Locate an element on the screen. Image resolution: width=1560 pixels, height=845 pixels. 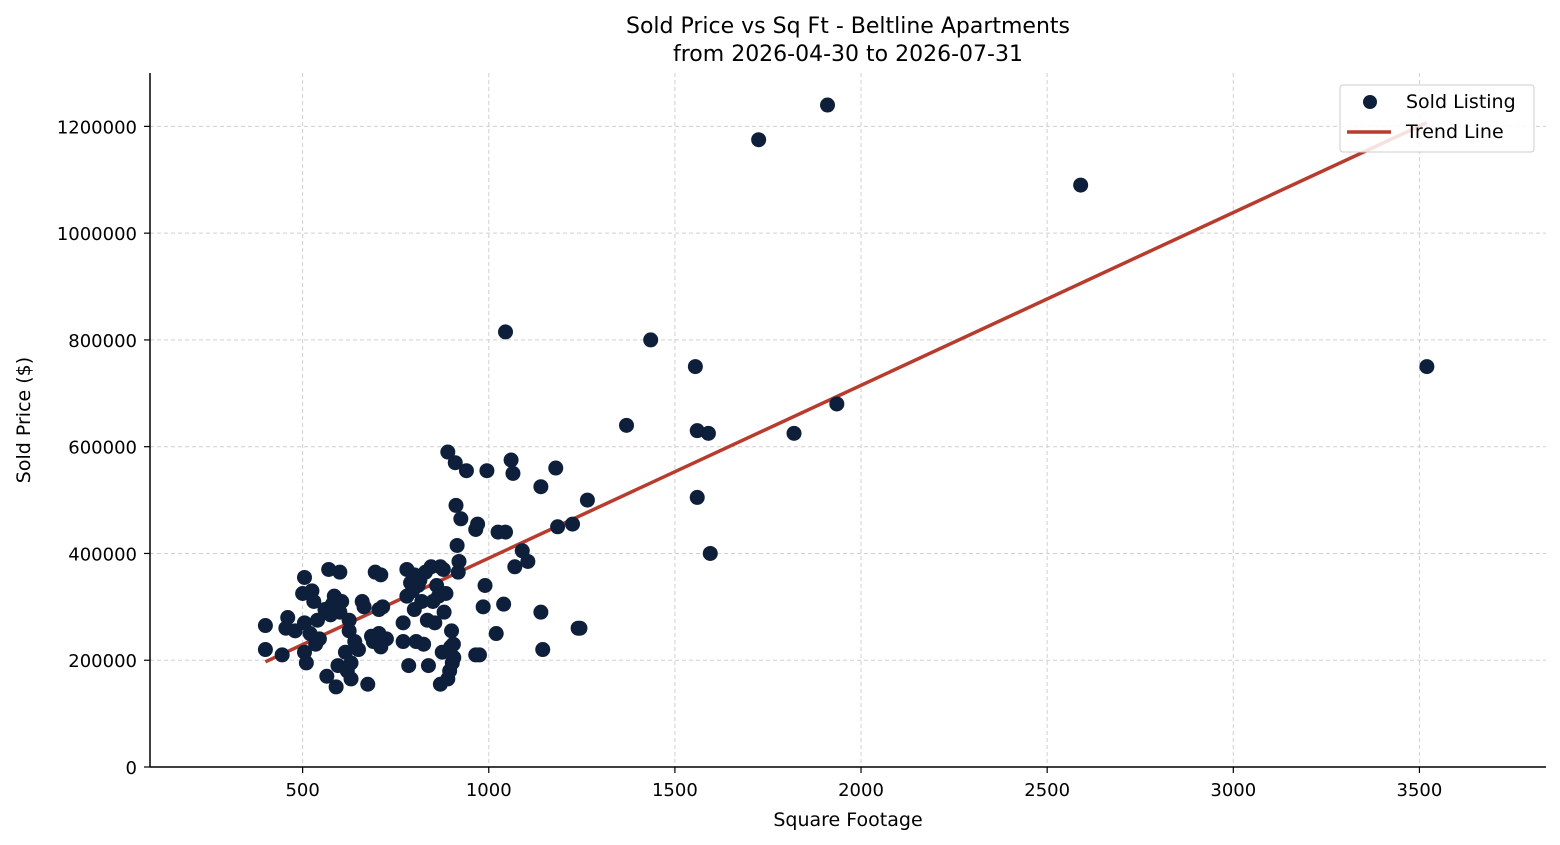
y-tick-label: 600000 is located at coordinates (102, 448).